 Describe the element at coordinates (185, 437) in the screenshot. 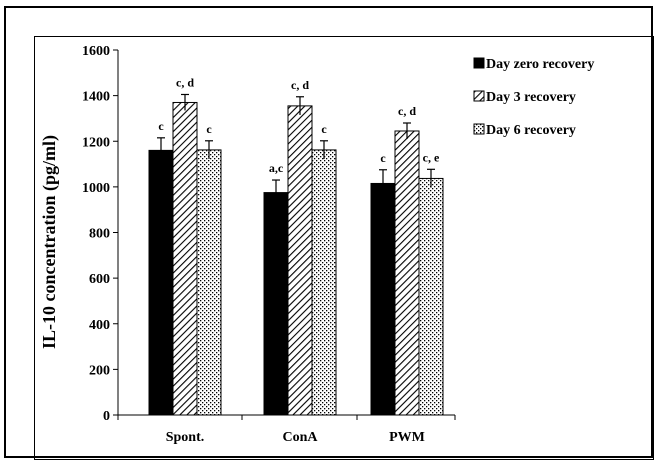

I see `x-tick-label: Spont.` at that location.